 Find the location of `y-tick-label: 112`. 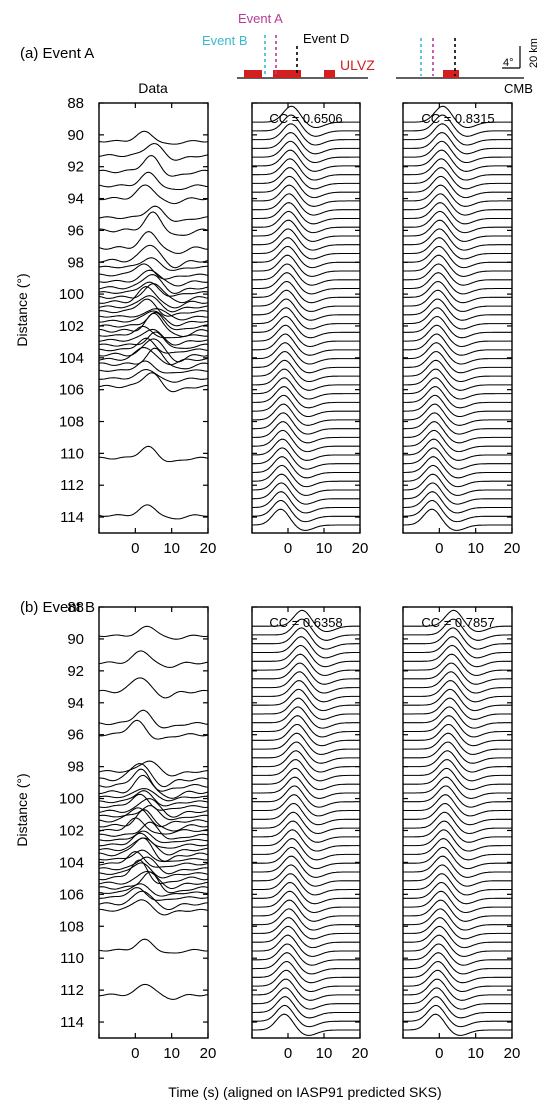

y-tick-label: 112 is located at coordinates (72, 990).